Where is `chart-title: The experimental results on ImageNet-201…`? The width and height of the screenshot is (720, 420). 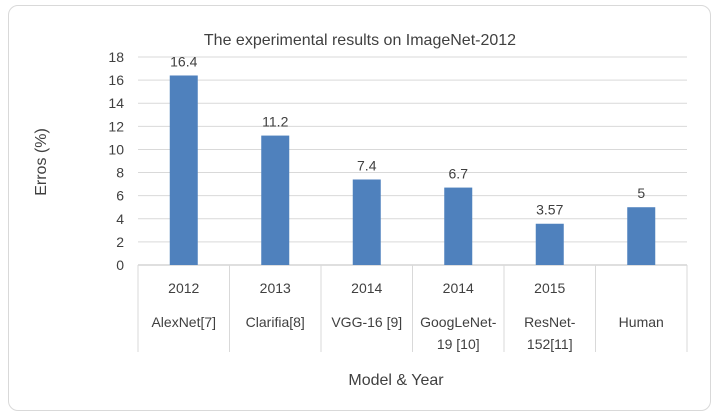 chart-title: The experimental results on ImageNet-201… is located at coordinates (360, 40).